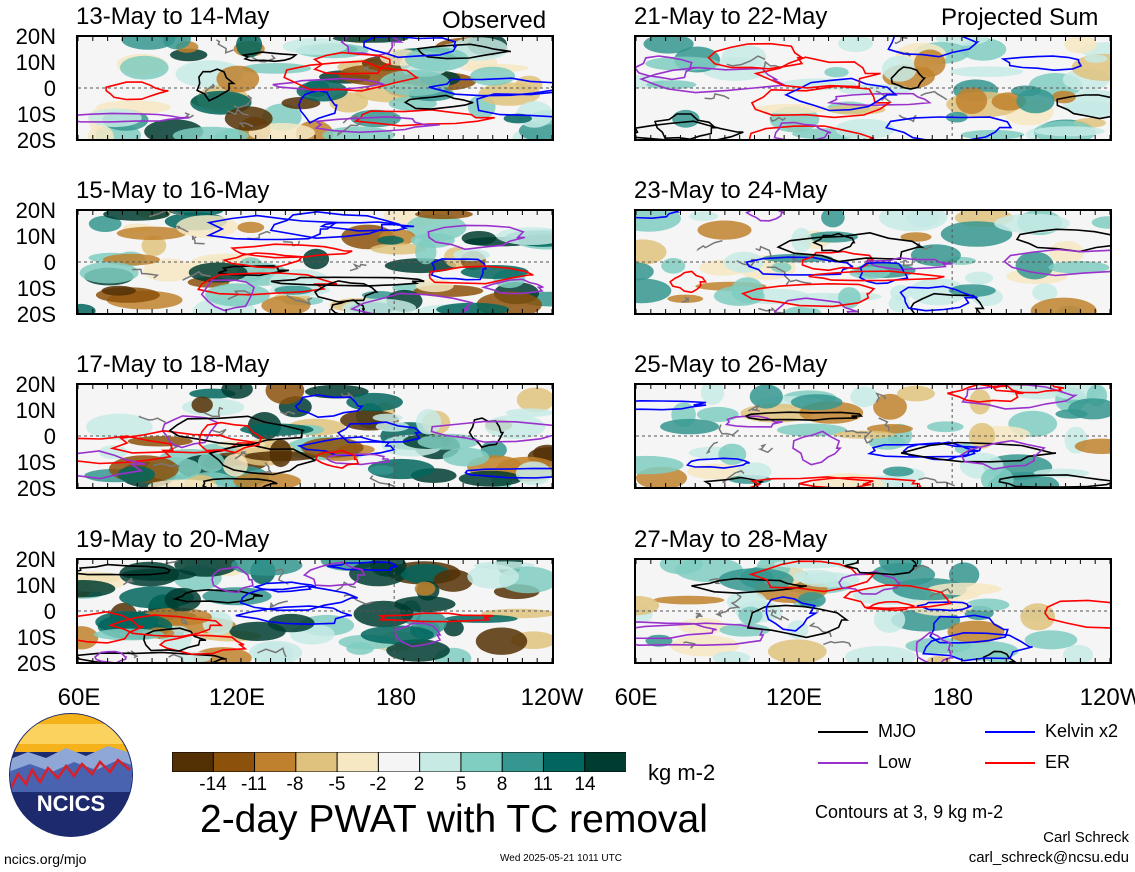 Image resolution: width=1135 pixels, height=872 pixels. I want to click on lat-label: 10S, so click(36, 114).